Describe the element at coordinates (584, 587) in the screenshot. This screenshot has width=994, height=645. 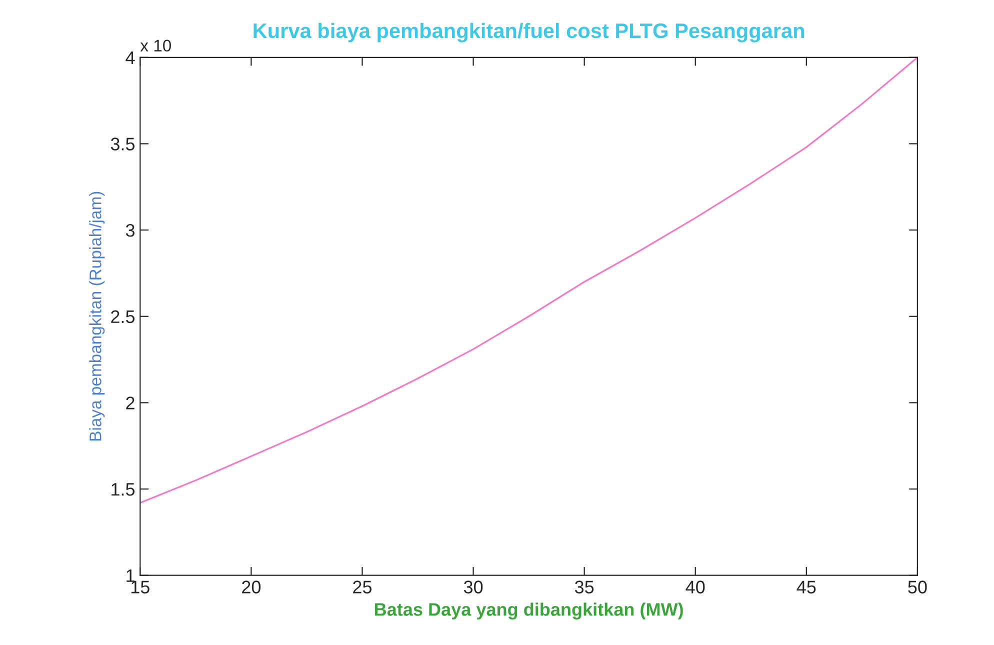
I see `x-tick-label: 35` at that location.